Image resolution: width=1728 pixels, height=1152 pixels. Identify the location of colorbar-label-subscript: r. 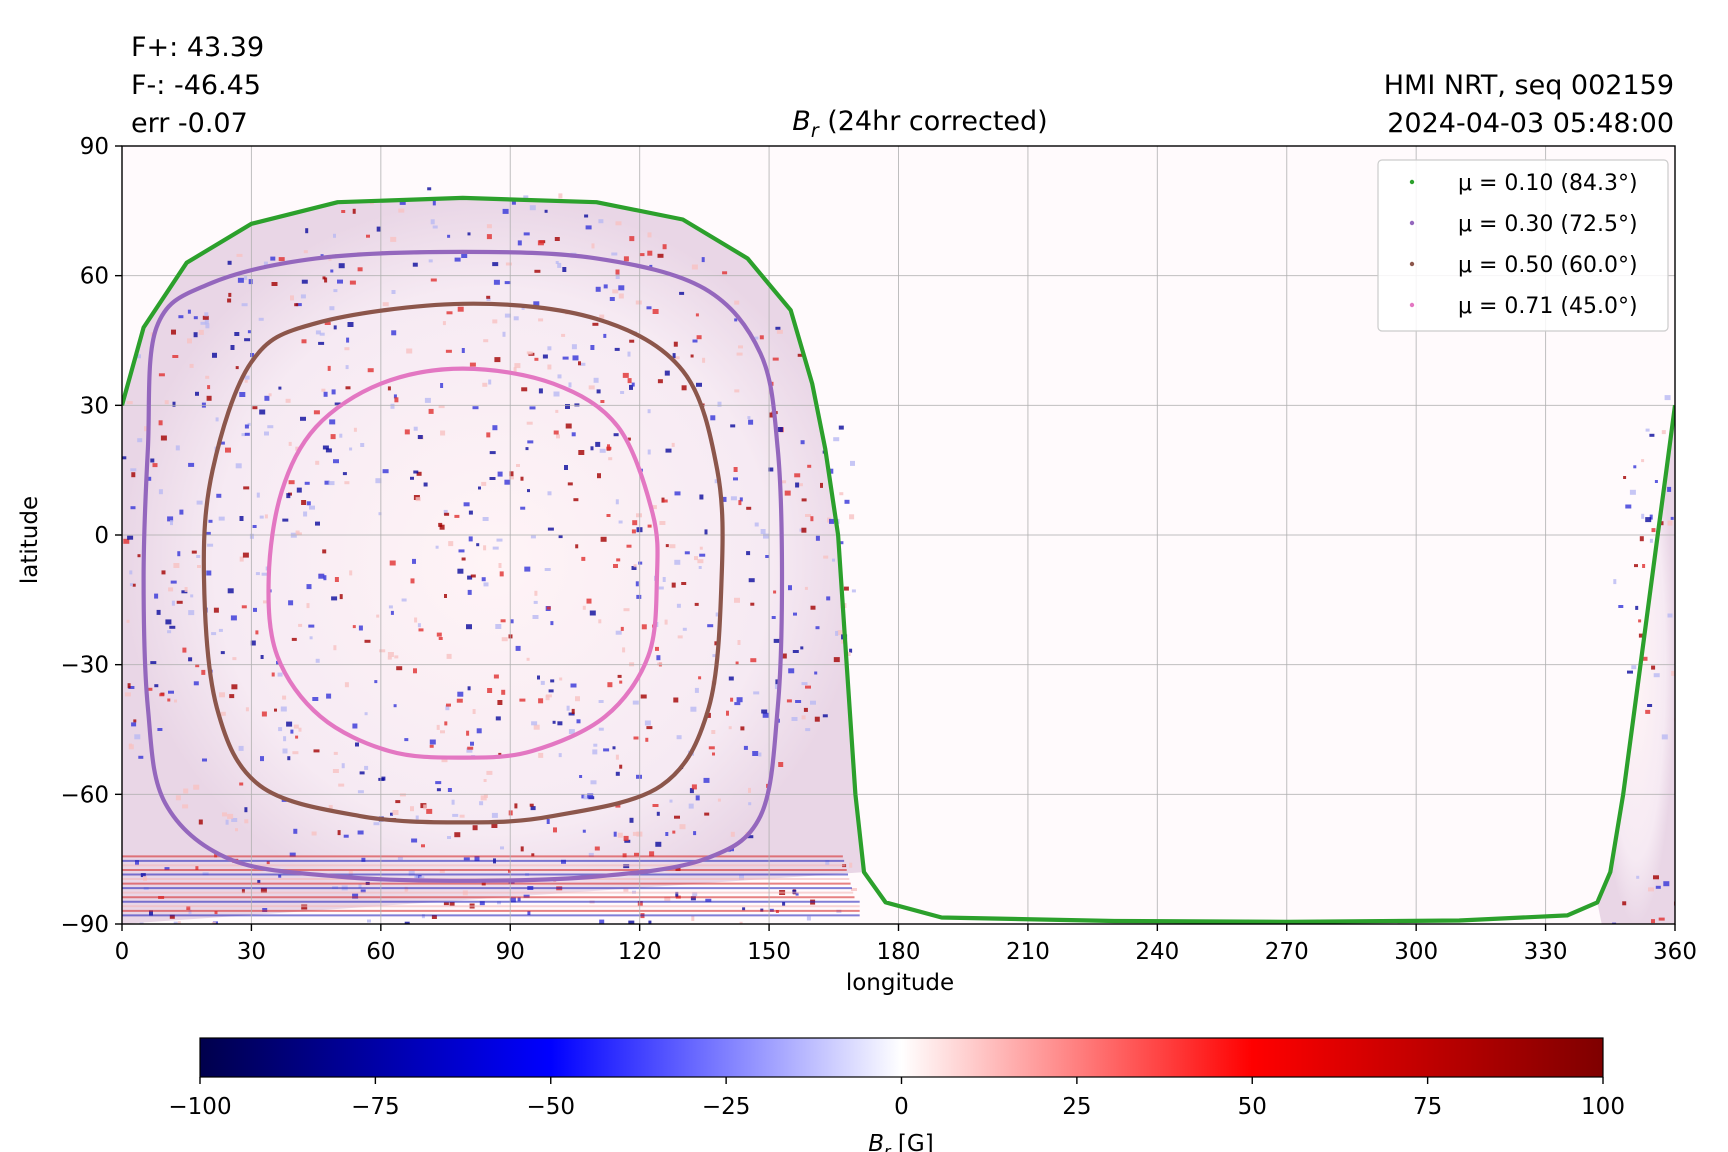
(888, 1147).